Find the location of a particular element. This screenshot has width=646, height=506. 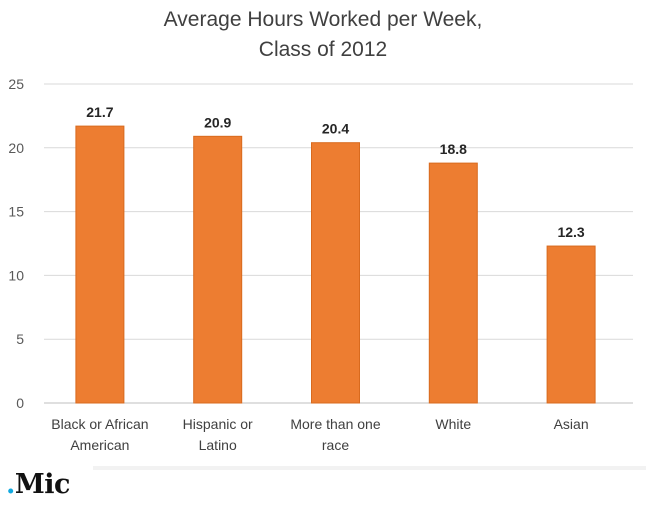

category-label: Asian is located at coordinates (571, 424).